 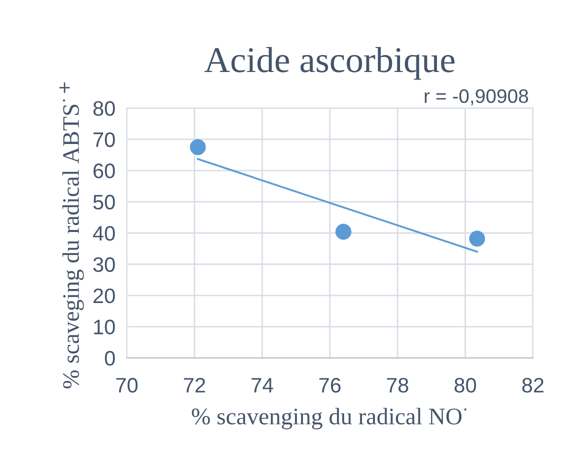 What do you see at coordinates (104, 140) in the screenshot?
I see `y-tick-label: 70` at bounding box center [104, 140].